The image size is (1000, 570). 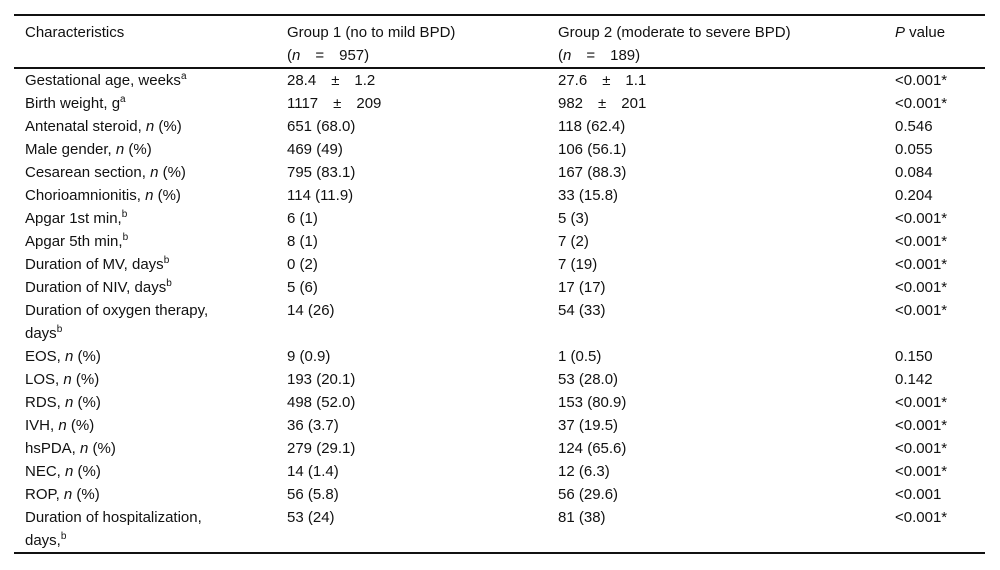 What do you see at coordinates (313, 425) in the screenshot?
I see `group1-value: 36 (3.7)` at bounding box center [313, 425].